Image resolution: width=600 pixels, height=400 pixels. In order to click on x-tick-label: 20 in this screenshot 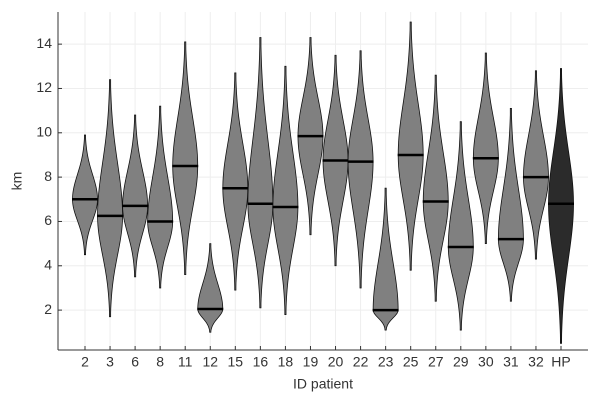, I will do `click(336, 362)`.